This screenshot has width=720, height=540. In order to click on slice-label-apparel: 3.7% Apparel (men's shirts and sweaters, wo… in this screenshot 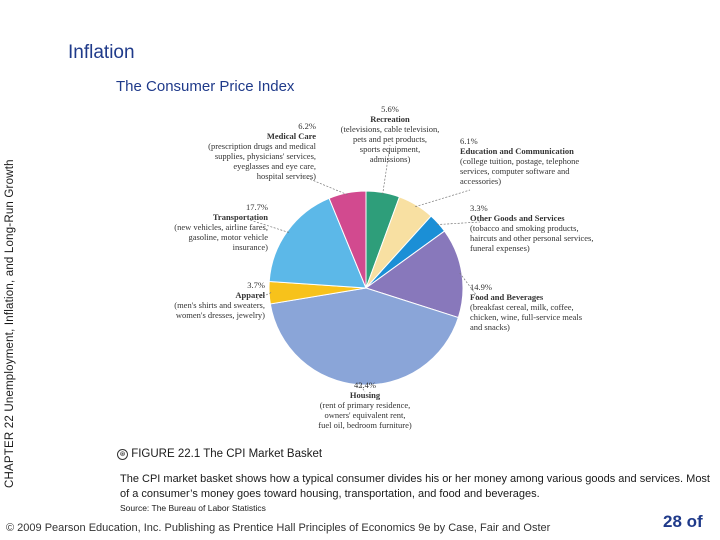, I will do `click(219, 300)`.